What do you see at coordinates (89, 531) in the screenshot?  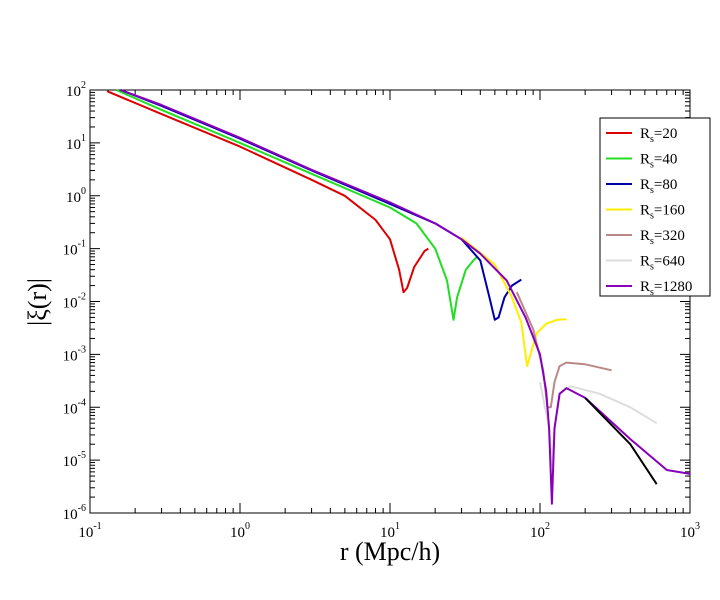 I see `x-tick-label: 10⁻¹` at bounding box center [89, 531].